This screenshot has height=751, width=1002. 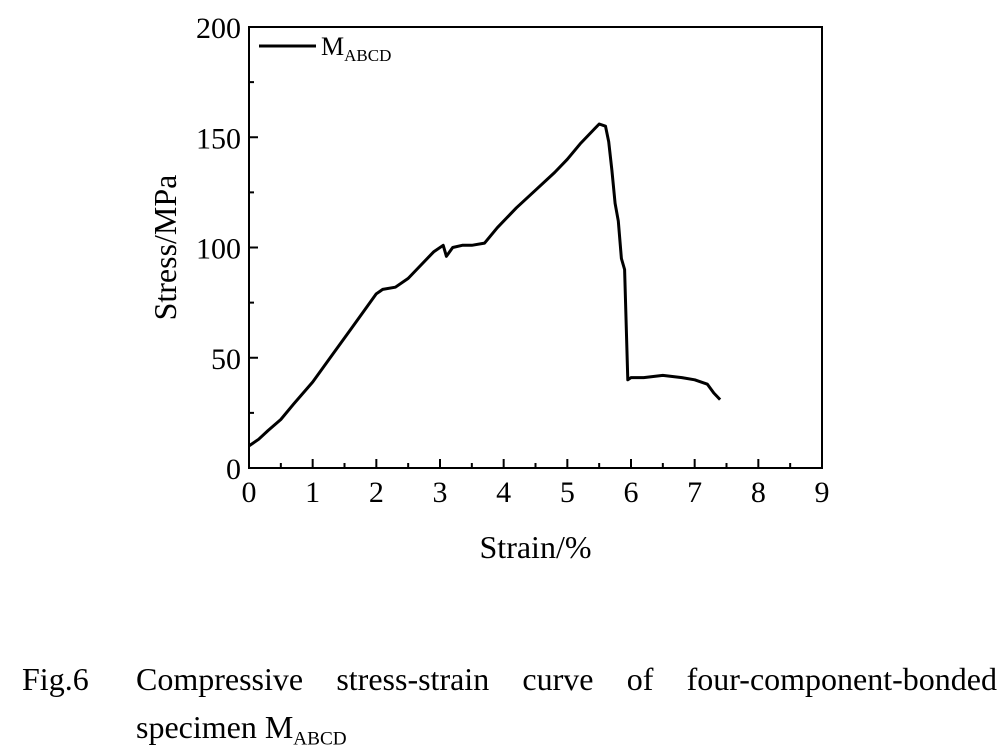 I want to click on y-axis-ticks: 0 50 100 150 200, so click(x=227, y=249).